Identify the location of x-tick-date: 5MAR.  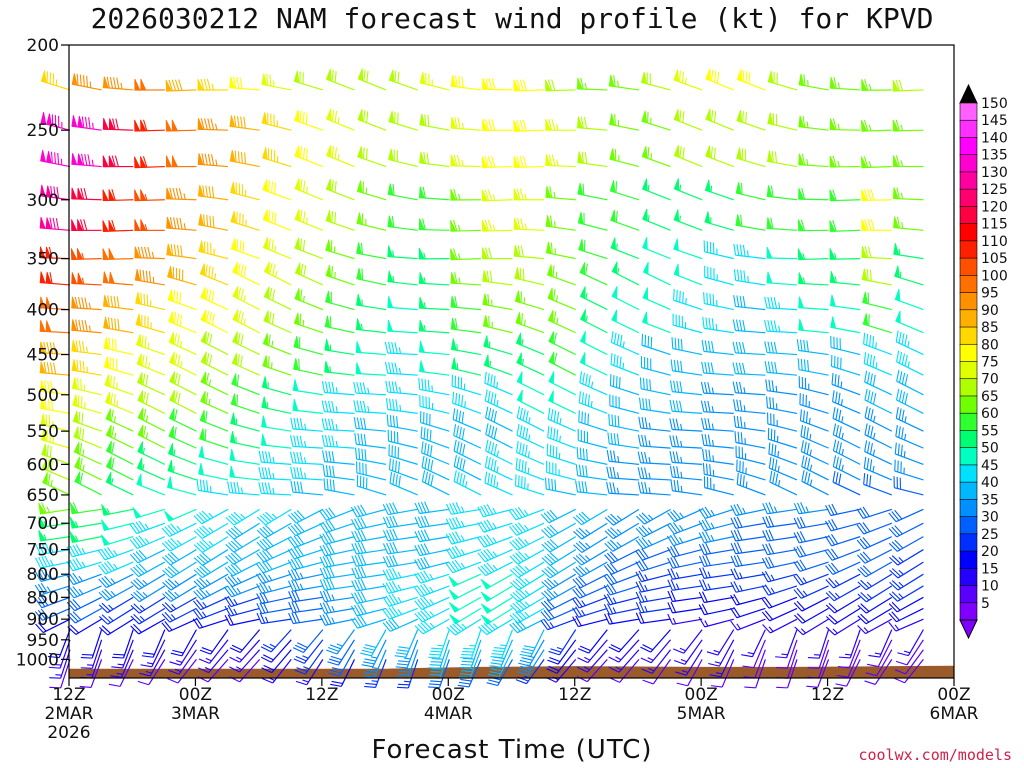
(701, 714).